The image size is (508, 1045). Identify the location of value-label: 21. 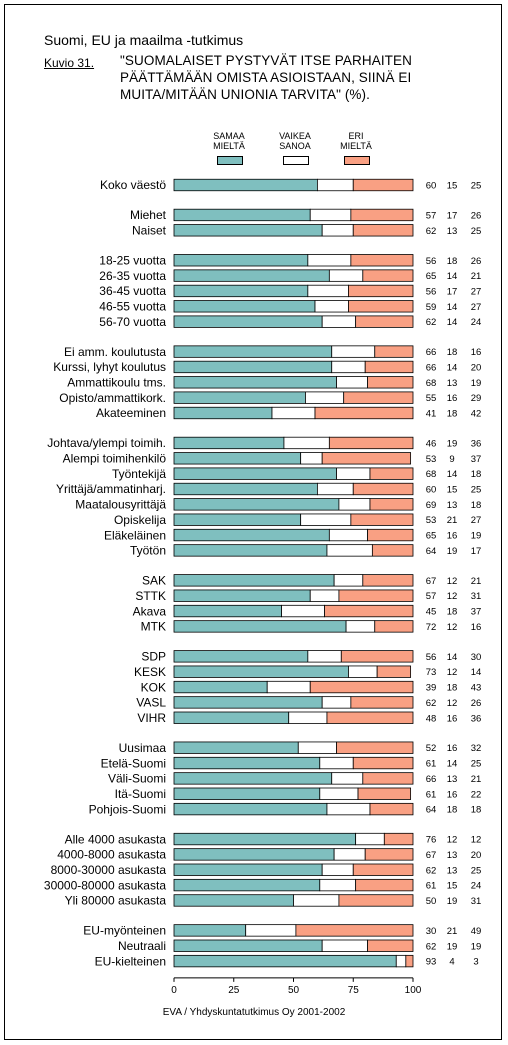
(476, 276).